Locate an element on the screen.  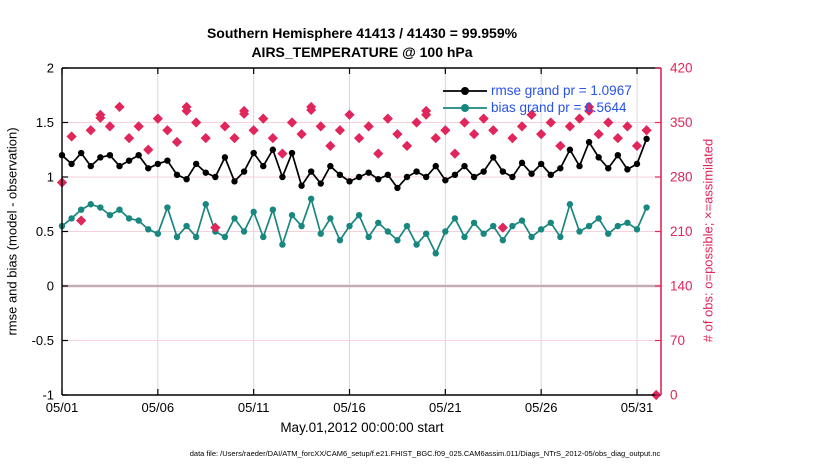
x-tick-label: 05/21 is located at coordinates (445, 407).